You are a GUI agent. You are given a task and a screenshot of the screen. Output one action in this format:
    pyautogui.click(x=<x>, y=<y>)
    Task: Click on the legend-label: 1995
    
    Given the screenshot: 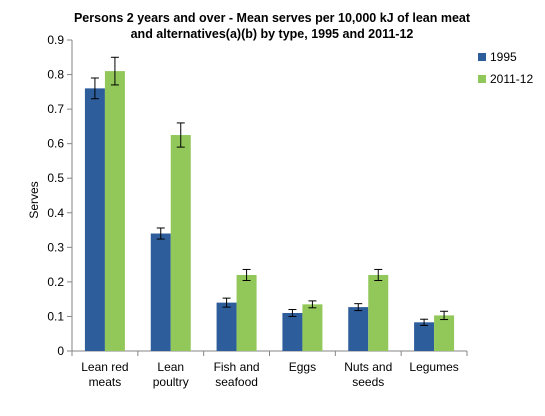 What is the action you would take?
    pyautogui.click(x=503, y=57)
    